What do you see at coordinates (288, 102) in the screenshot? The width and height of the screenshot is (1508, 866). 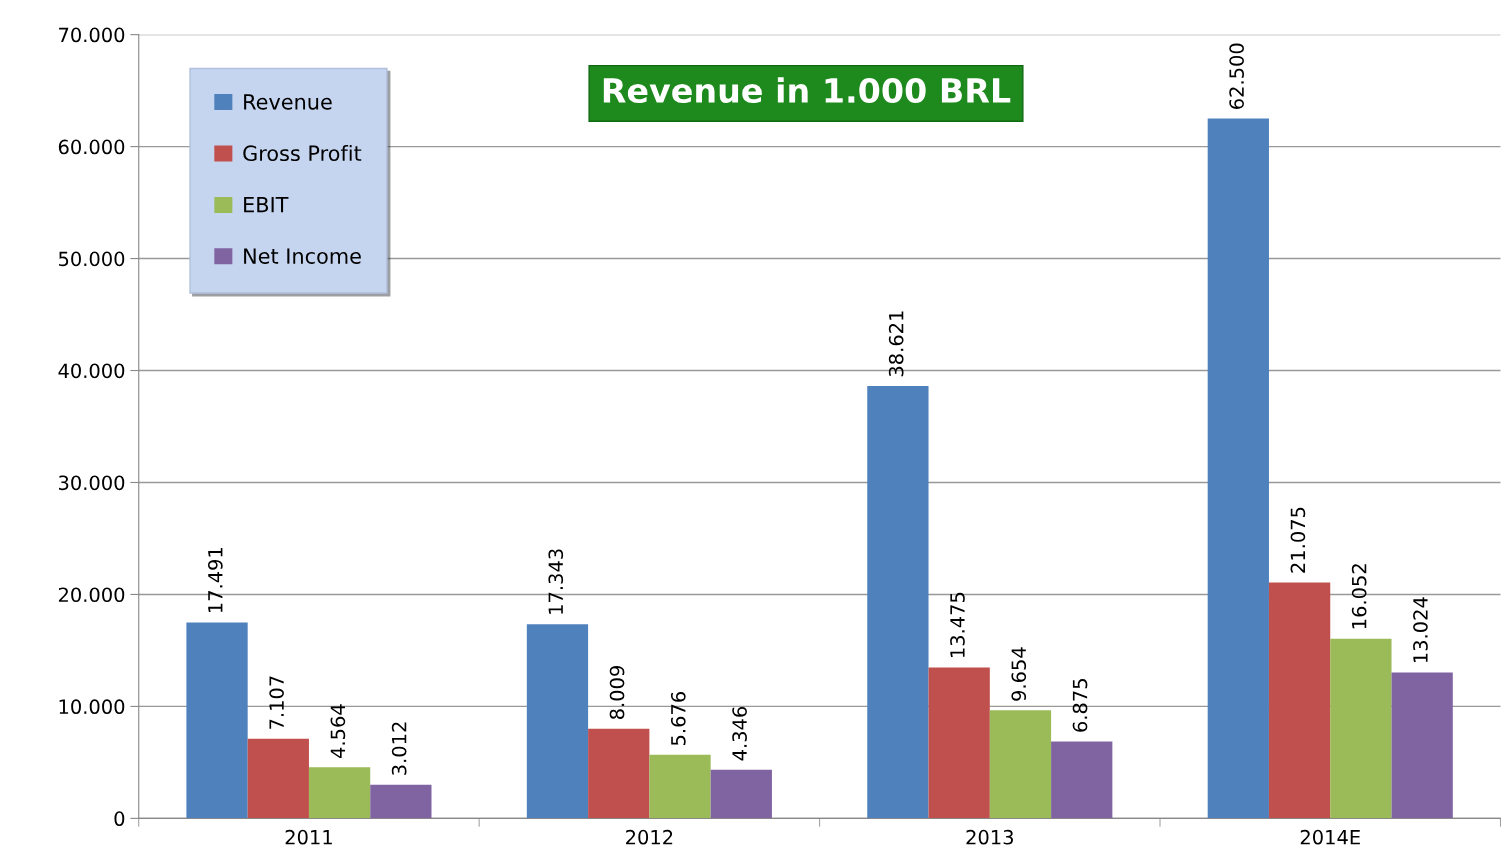 I see `legend-label: Revenue` at bounding box center [288, 102].